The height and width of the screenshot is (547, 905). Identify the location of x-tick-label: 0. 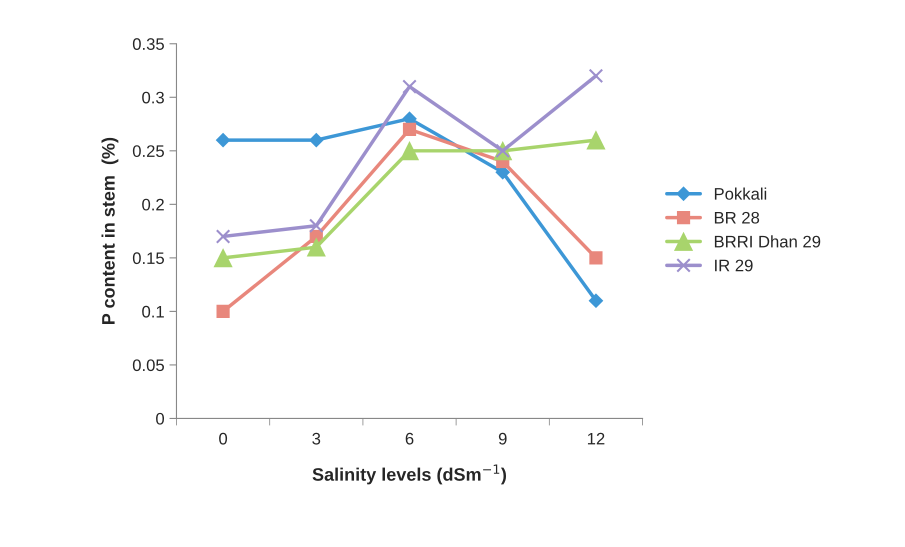
(223, 438).